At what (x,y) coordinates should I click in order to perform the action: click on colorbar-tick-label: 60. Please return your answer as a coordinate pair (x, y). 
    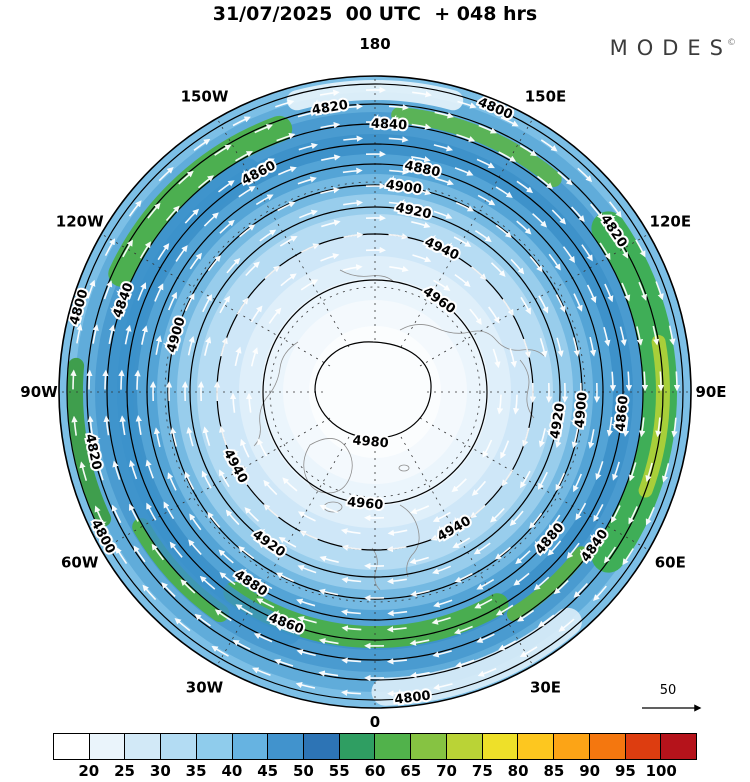
    Looking at the image, I should click on (375, 771).